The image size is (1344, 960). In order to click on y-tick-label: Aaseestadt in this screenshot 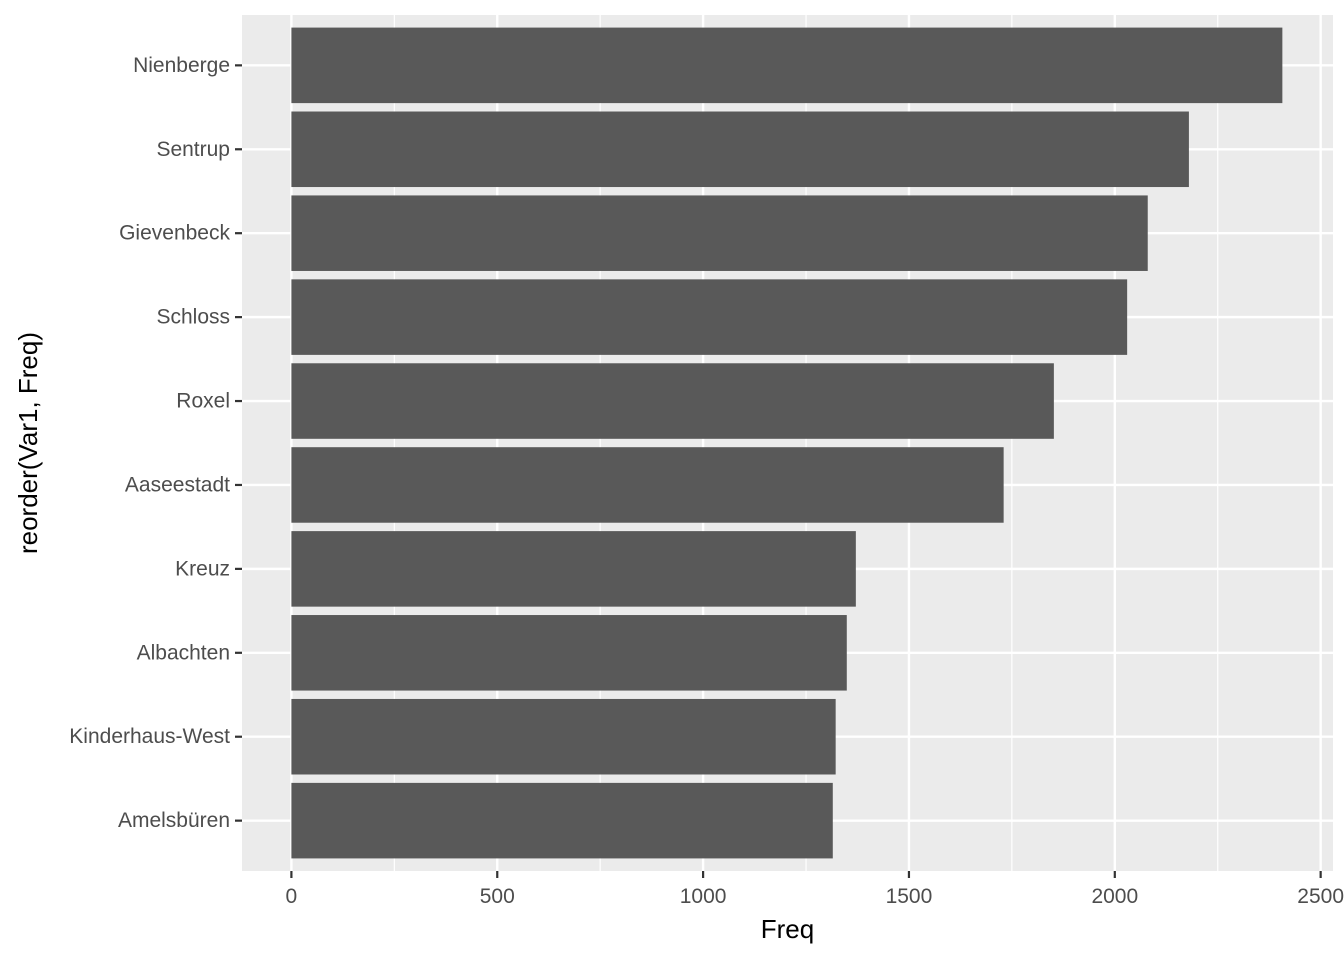, I will do `click(177, 484)`.